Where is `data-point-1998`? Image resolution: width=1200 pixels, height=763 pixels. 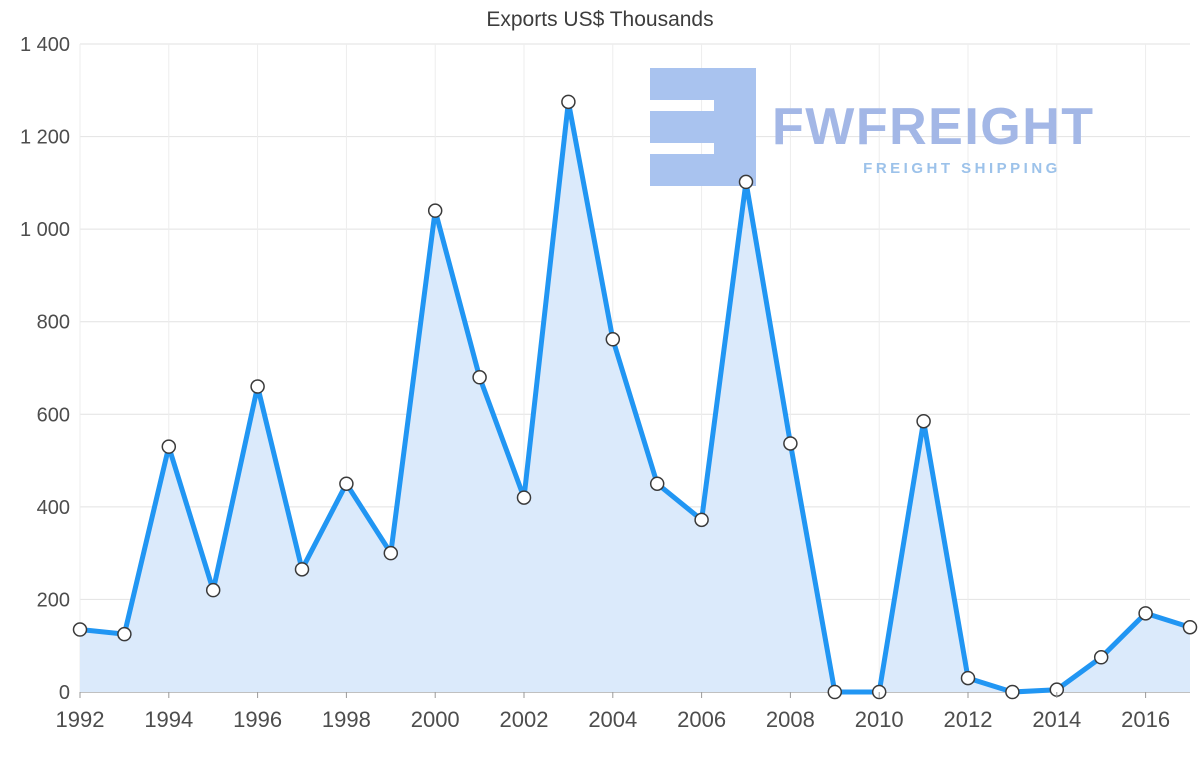 data-point-1998 is located at coordinates (346, 483).